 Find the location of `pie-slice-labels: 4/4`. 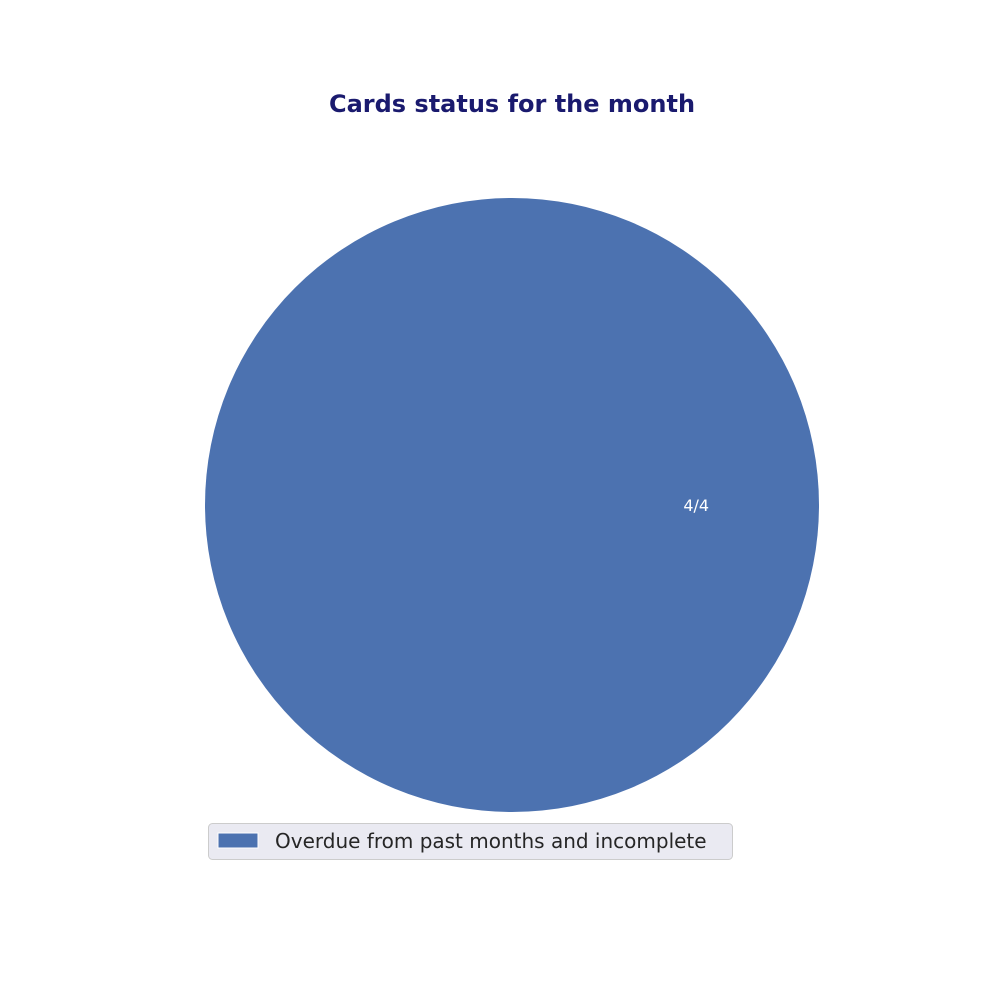

pie-slice-labels: 4/4 is located at coordinates (696, 505).